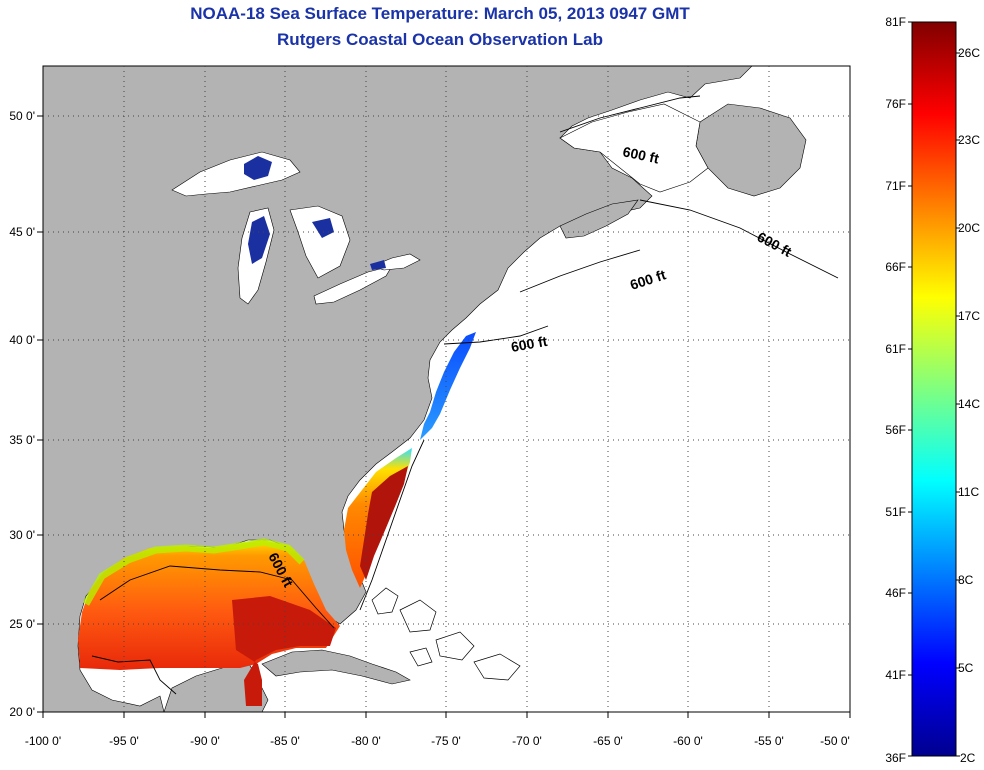 This screenshot has width=984, height=770. I want to click on gulf-stream-sst, so click(384, 523).